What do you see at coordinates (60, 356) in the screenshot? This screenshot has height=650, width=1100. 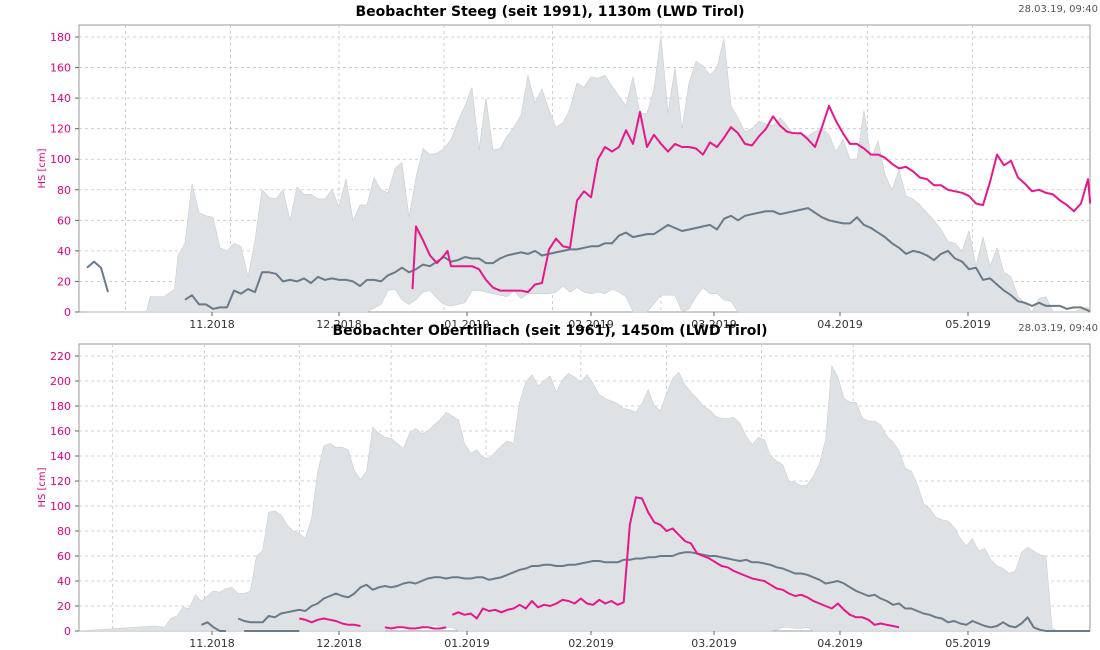 I see `y-tick-label: 220` at bounding box center [60, 356].